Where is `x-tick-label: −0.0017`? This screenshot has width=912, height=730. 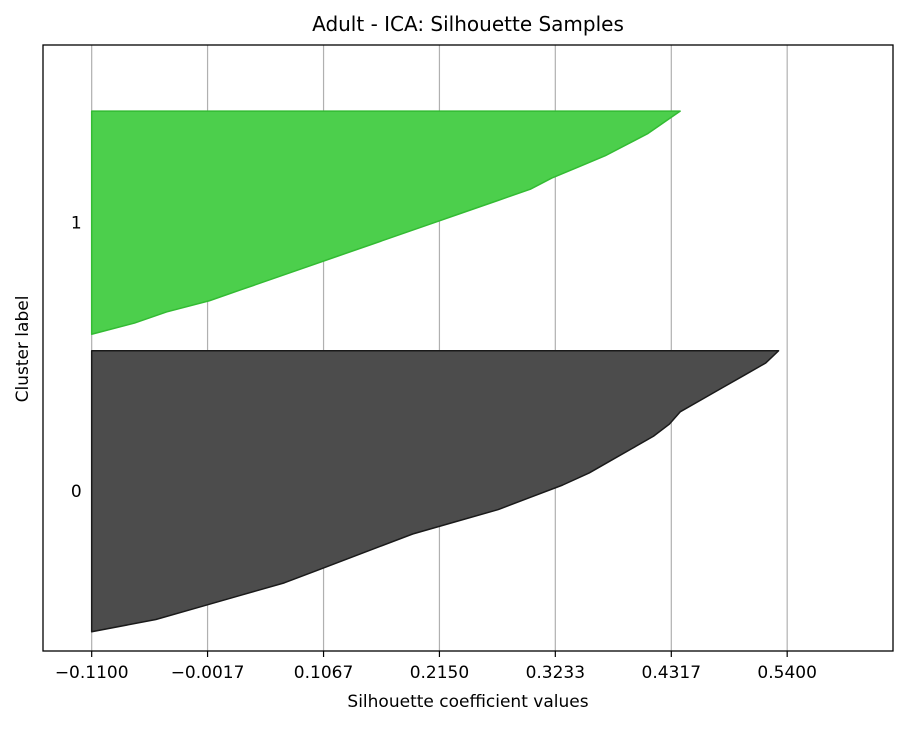
x-tick-label: −0.0017 is located at coordinates (208, 673).